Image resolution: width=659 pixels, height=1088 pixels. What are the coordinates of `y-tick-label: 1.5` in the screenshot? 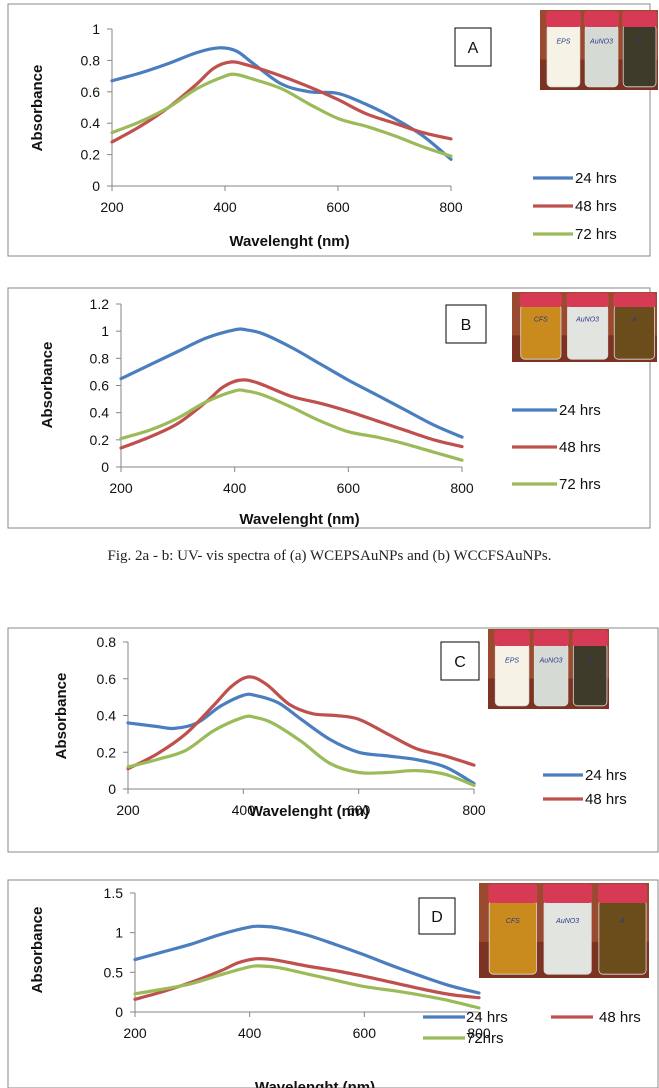 It's located at (114, 893).